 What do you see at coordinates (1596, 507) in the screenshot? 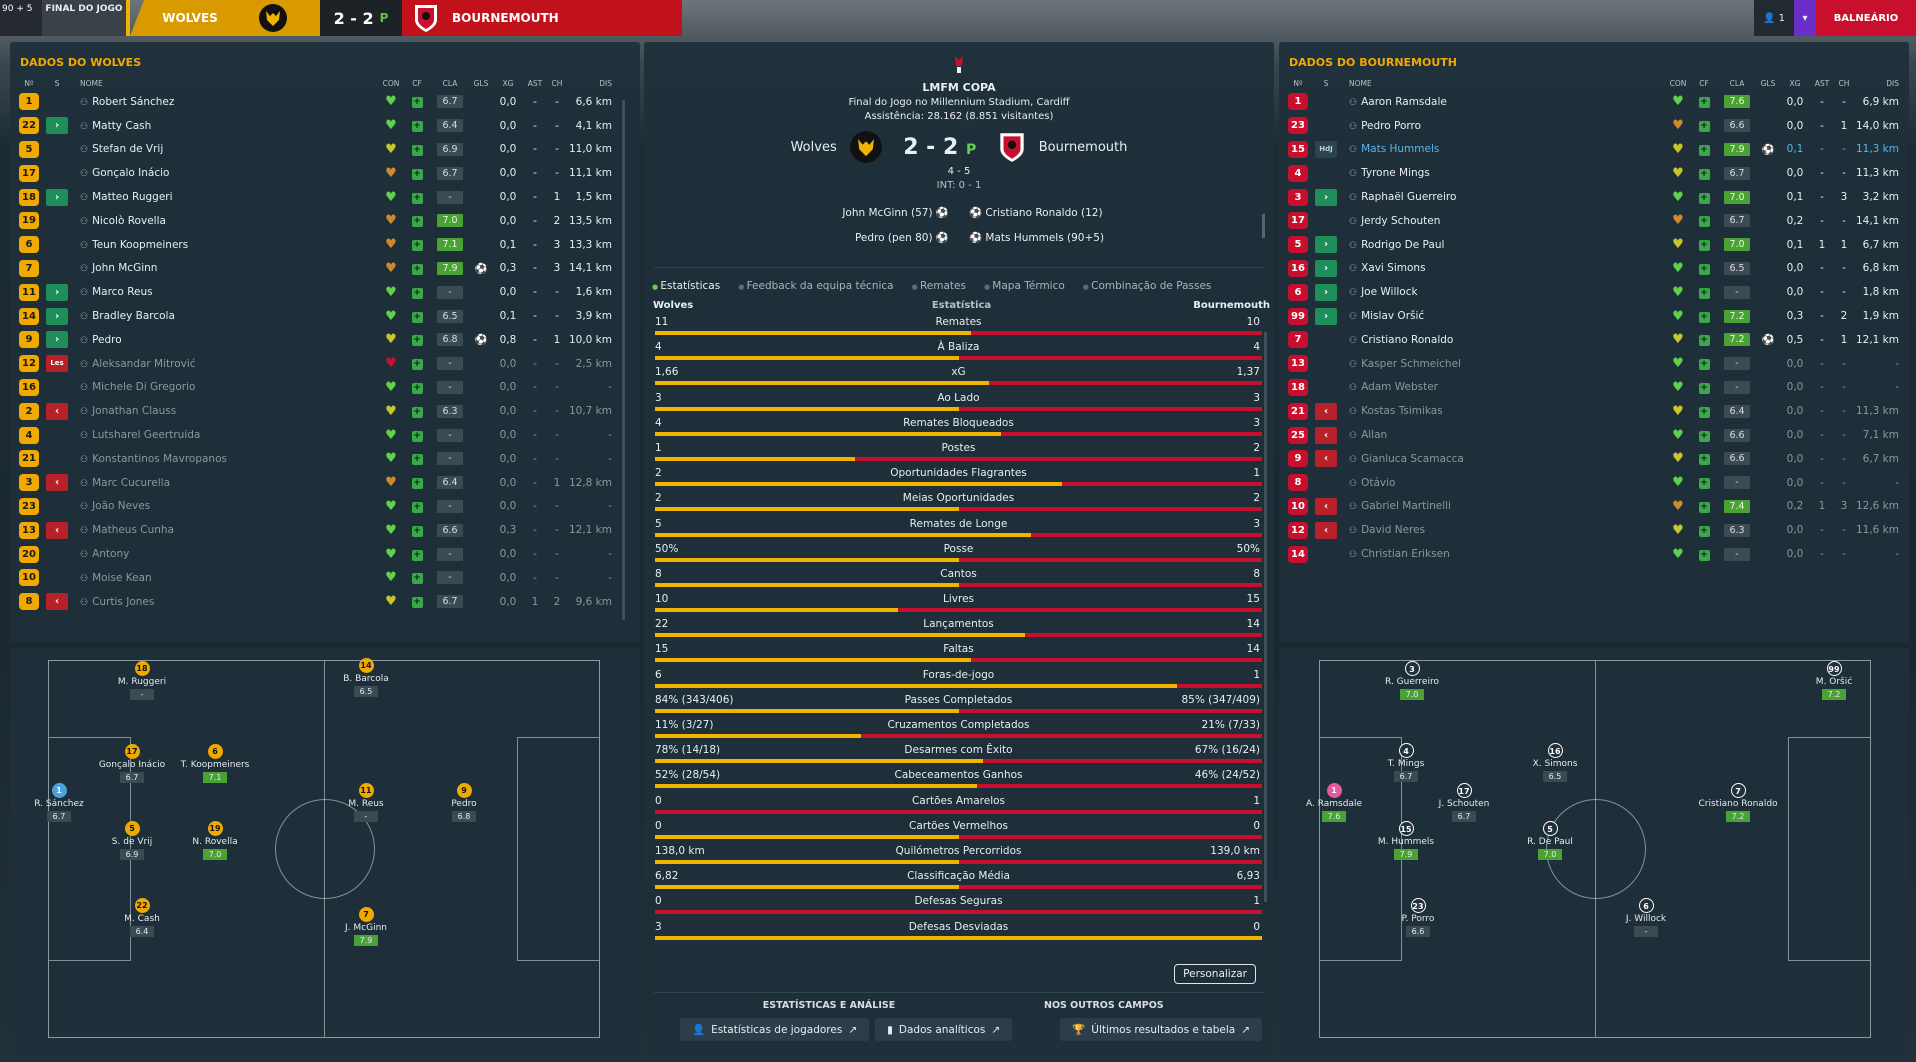
I see `player-row: 10 ‹ ⚇ Gabriel Martinelli ♥ +7.4 0,2 1 3 12,6 km` at bounding box center [1596, 507].